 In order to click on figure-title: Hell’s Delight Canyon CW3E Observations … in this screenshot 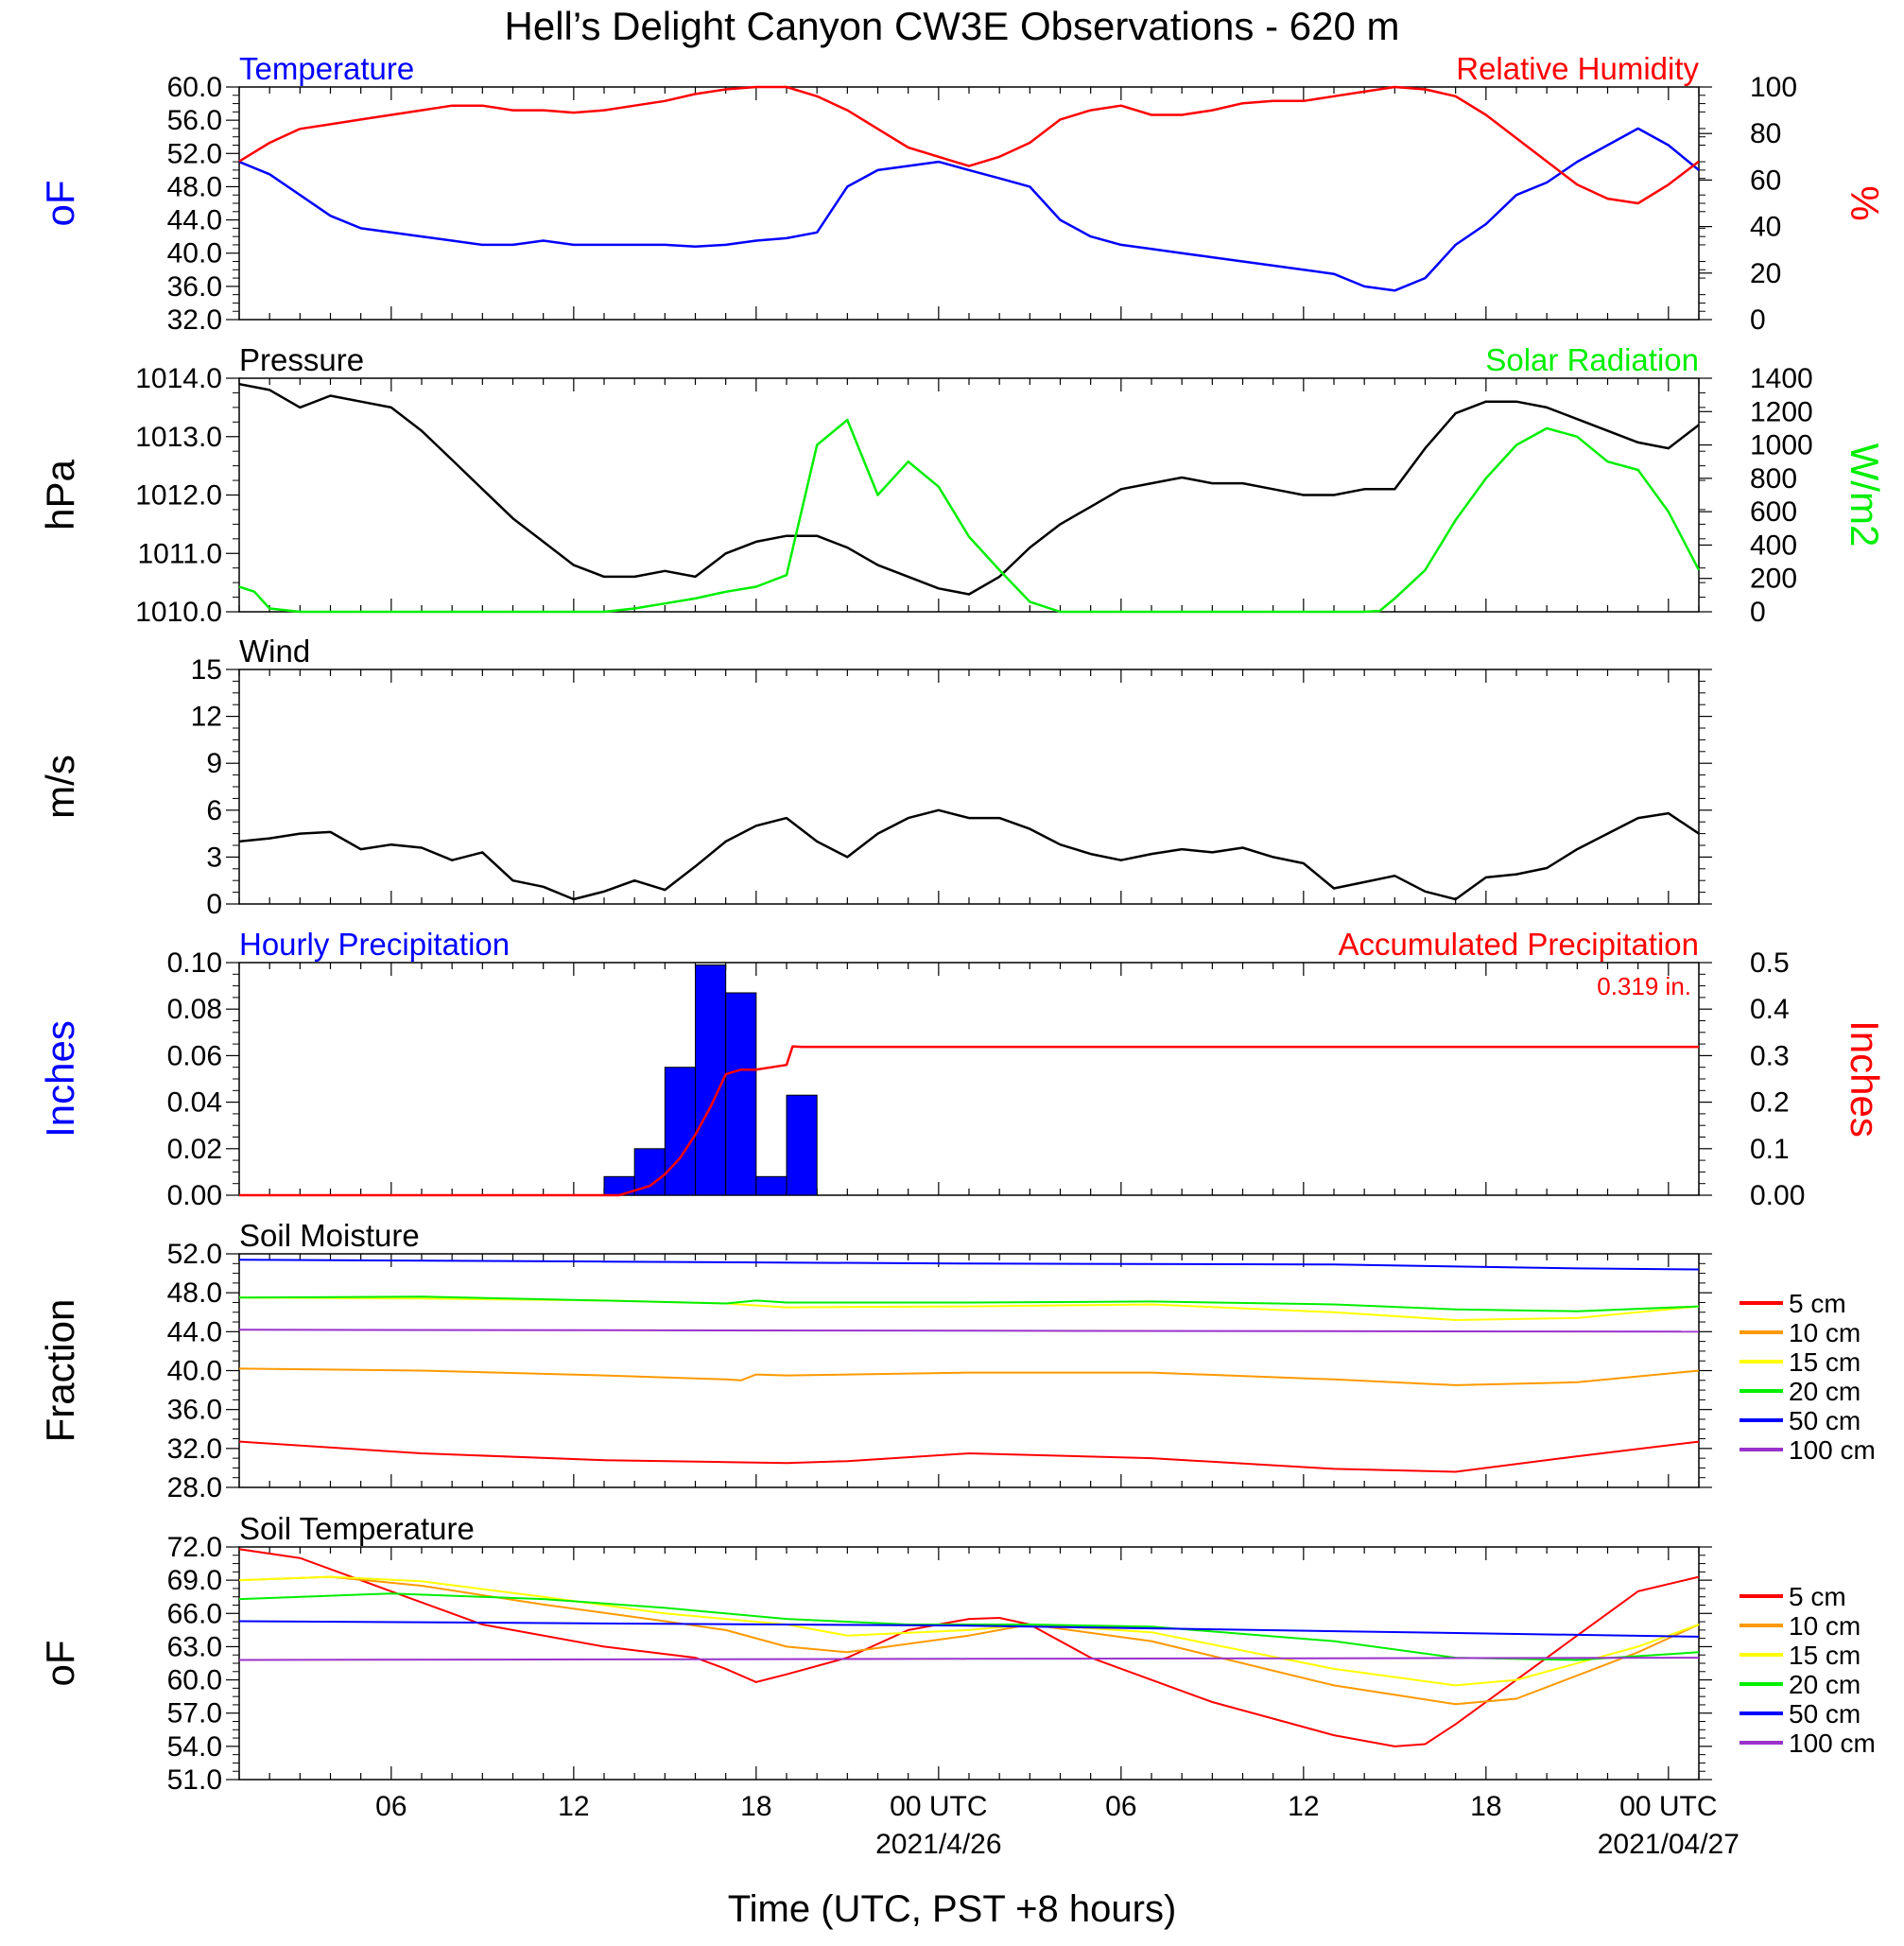, I will do `click(952, 26)`.